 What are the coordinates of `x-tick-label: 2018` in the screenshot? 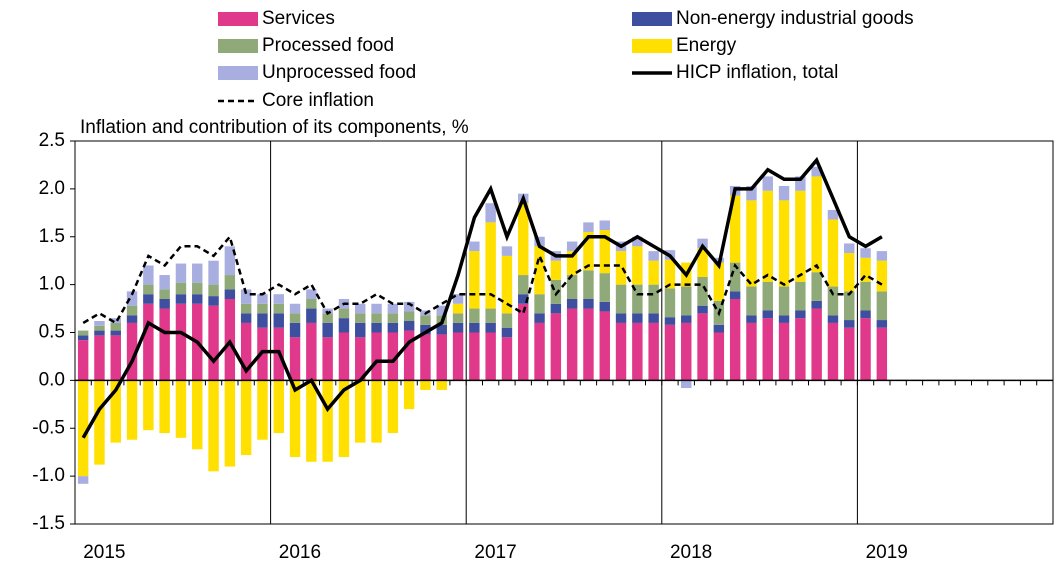 It's located at (691, 552).